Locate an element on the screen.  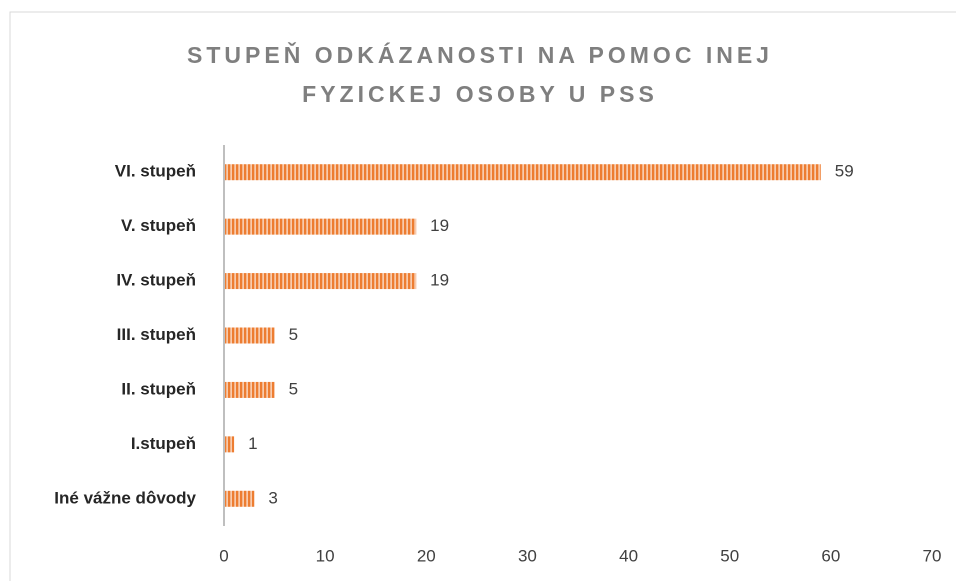
data-label: 59 is located at coordinates (844, 171).